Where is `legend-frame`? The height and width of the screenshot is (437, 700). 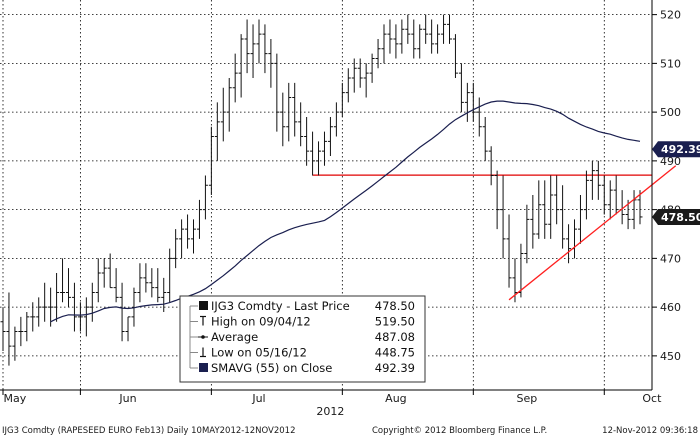 legend-frame is located at coordinates (302, 339).